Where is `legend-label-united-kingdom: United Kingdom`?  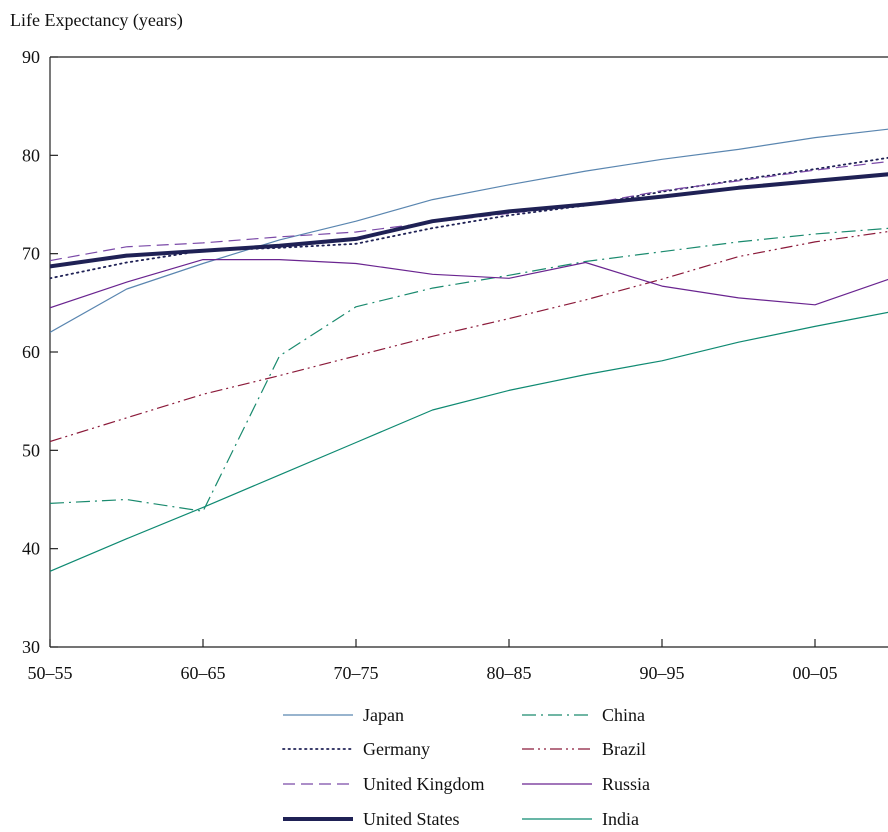
legend-label-united-kingdom: United Kingdom is located at coordinates (424, 784).